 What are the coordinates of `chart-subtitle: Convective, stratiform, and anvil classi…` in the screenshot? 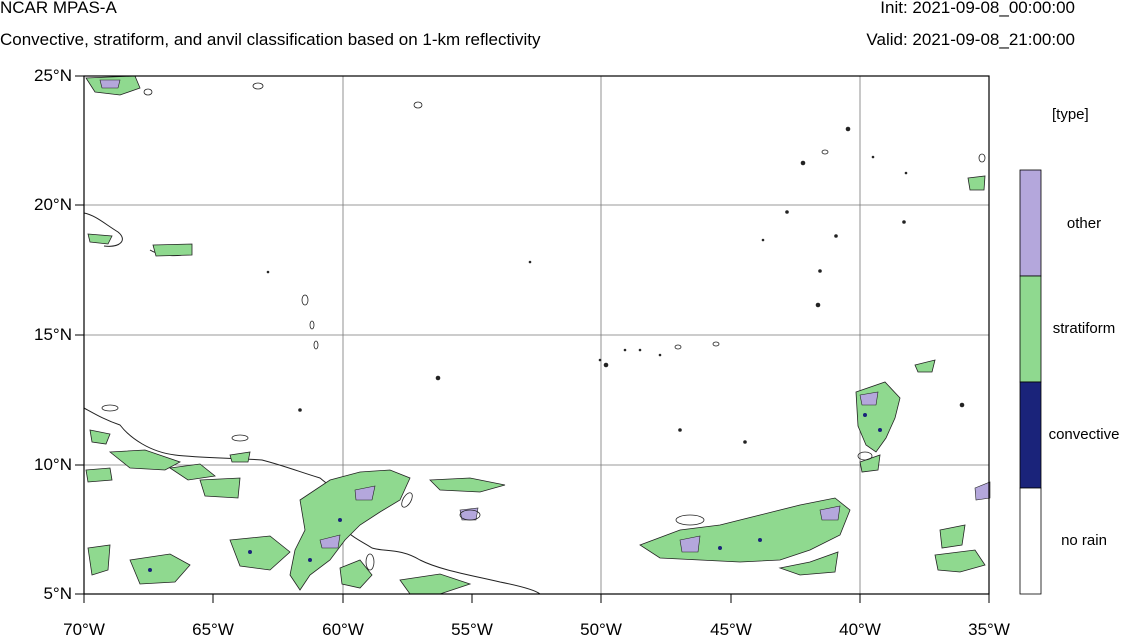 It's located at (270, 39).